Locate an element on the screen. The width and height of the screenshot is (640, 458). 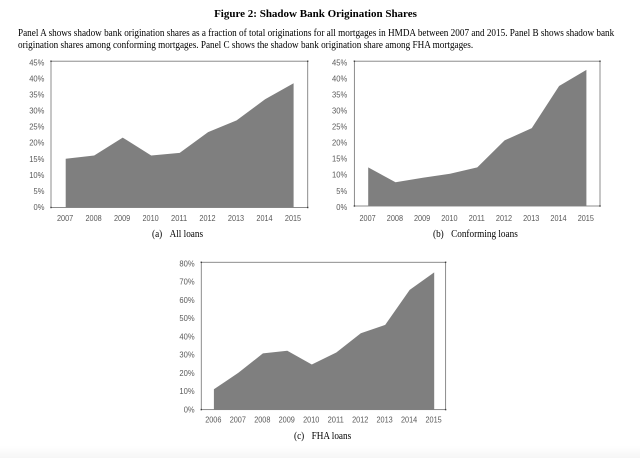
svg-text: 60% is located at coordinates (186, 300).